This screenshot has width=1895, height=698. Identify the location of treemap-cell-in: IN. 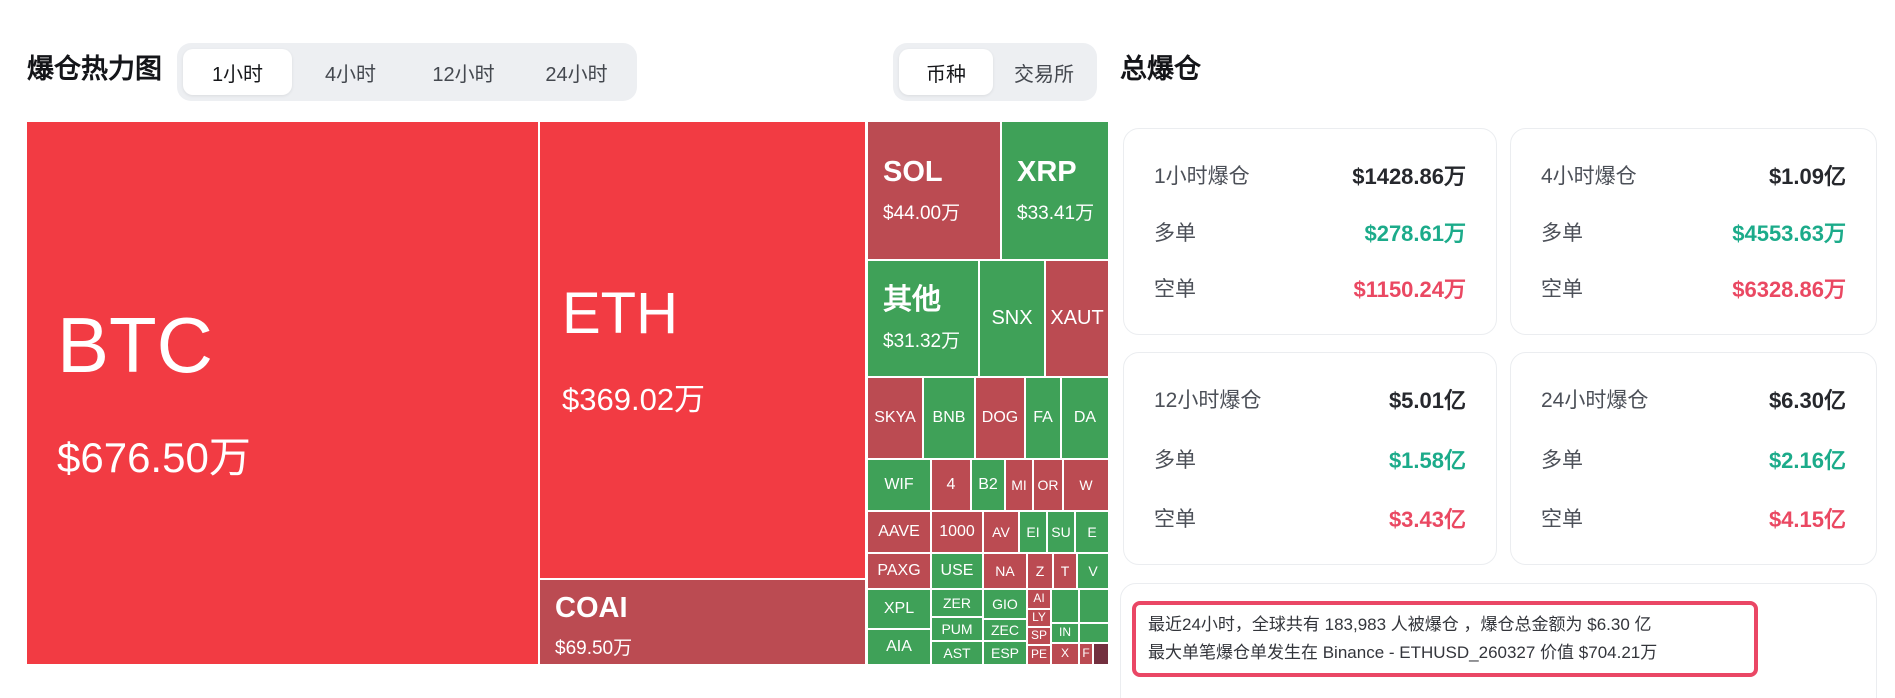
(1065, 633).